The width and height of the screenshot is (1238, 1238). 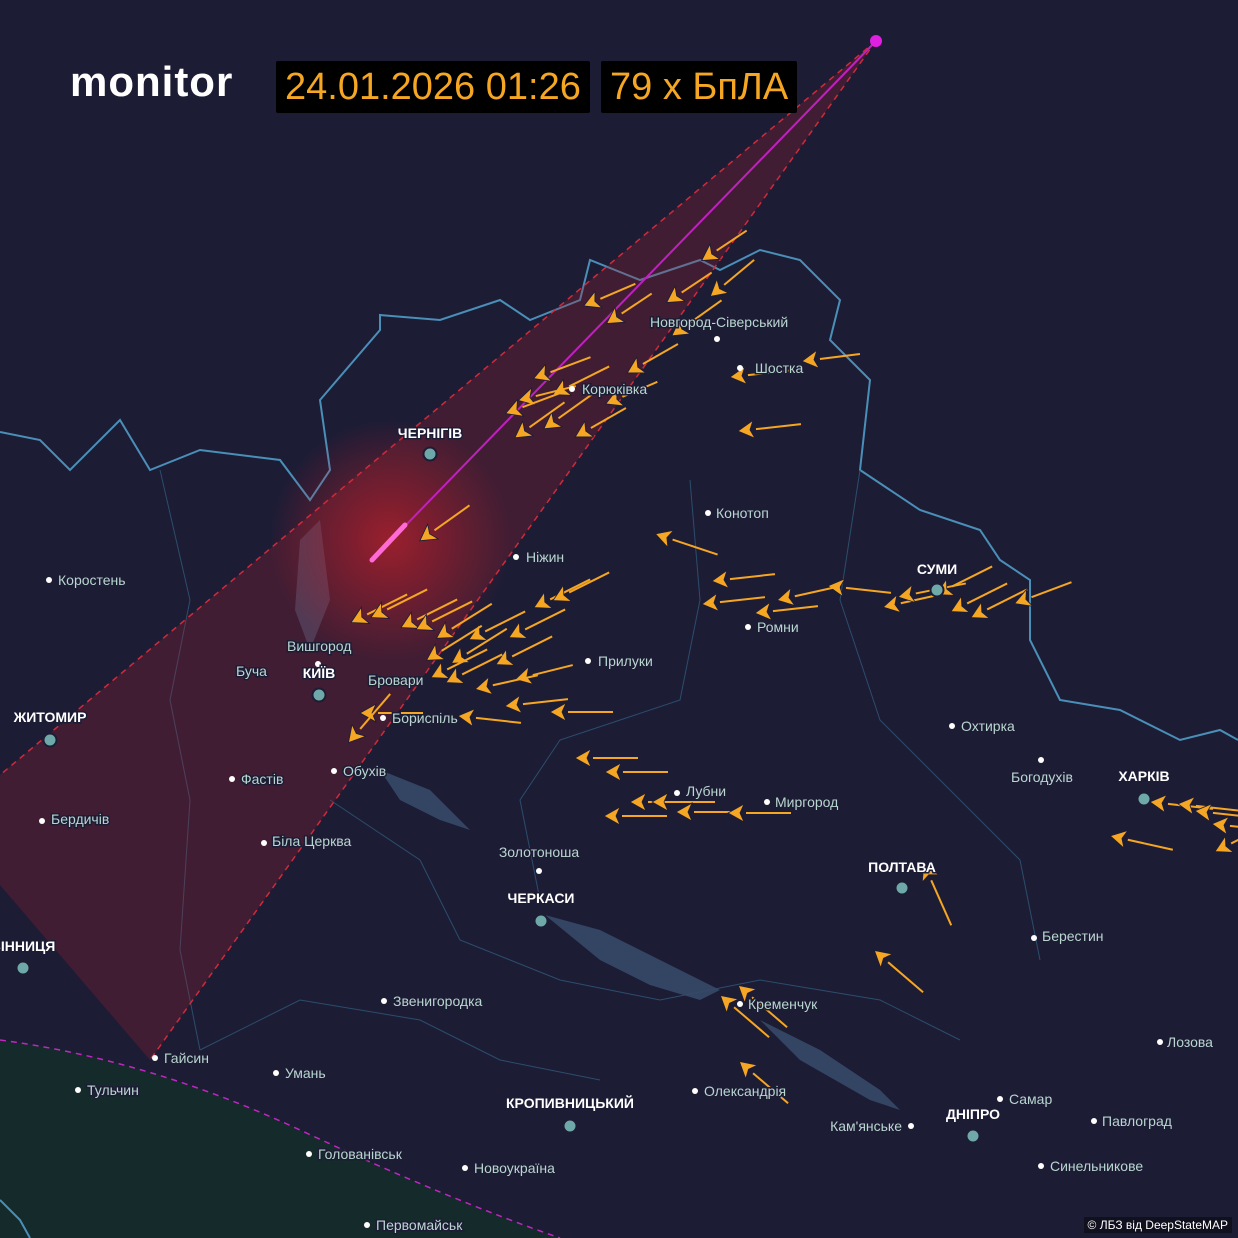 What do you see at coordinates (251, 671) in the screenshot?
I see `city-label: Буча` at bounding box center [251, 671].